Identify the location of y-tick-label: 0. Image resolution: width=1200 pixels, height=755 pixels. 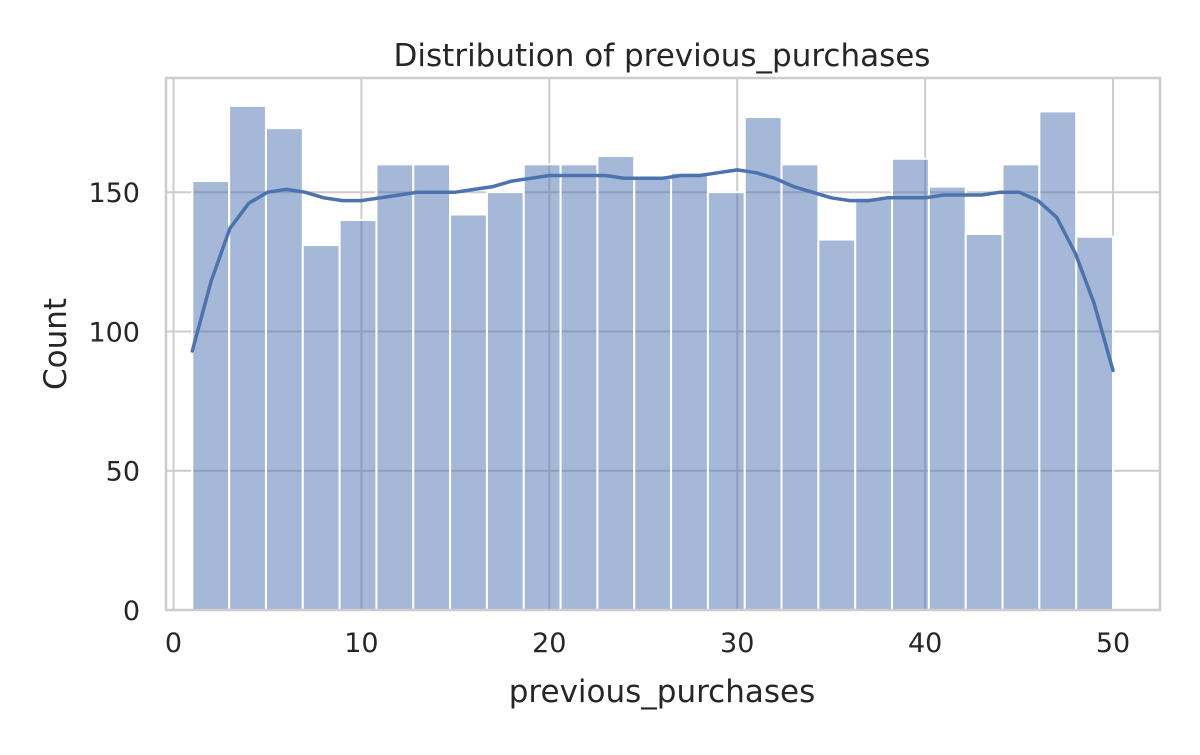
(131, 611).